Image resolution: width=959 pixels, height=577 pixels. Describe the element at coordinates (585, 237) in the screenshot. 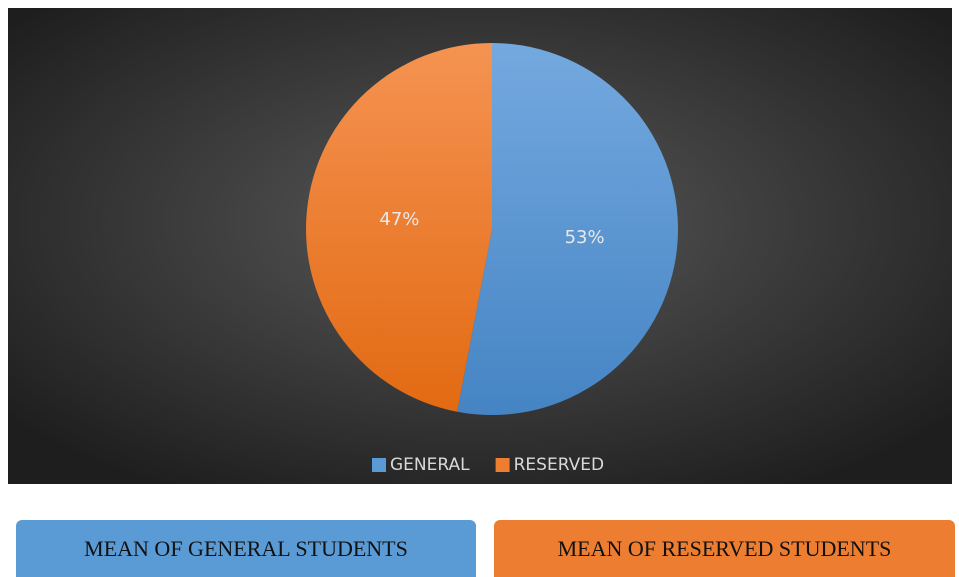

I see `data-label: 53%` at that location.